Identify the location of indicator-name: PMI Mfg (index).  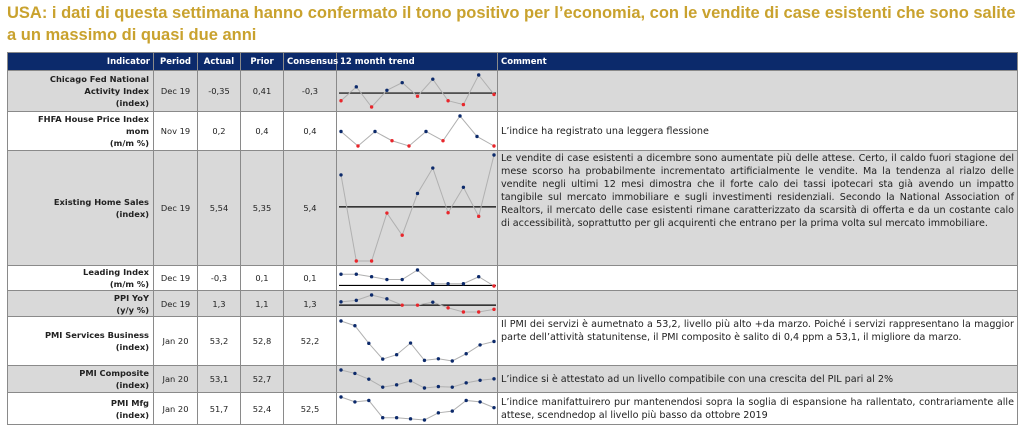
(80, 408).